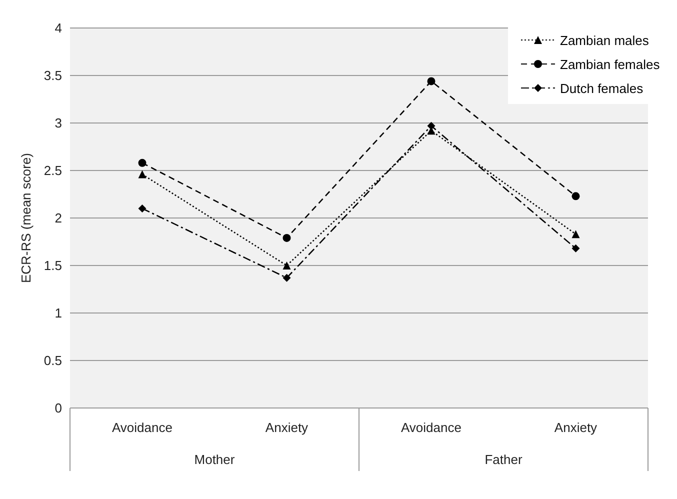  Describe the element at coordinates (53, 360) in the screenshot. I see `y-tick-label: 0.5` at that location.